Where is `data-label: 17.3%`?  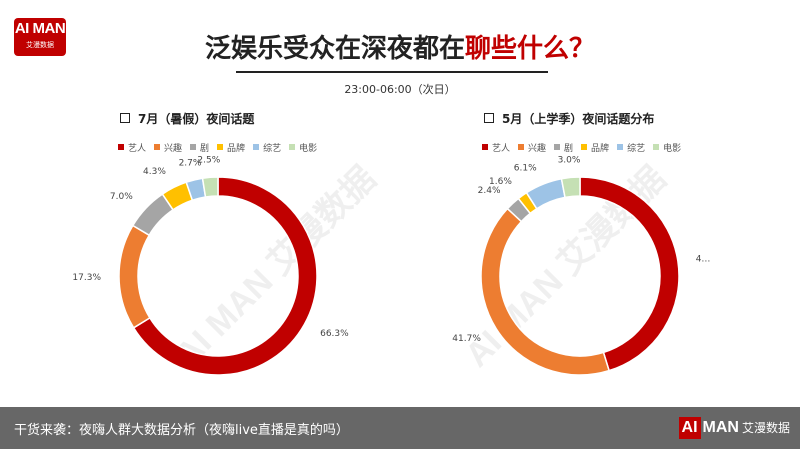
data-label: 17.3% is located at coordinates (86, 278).